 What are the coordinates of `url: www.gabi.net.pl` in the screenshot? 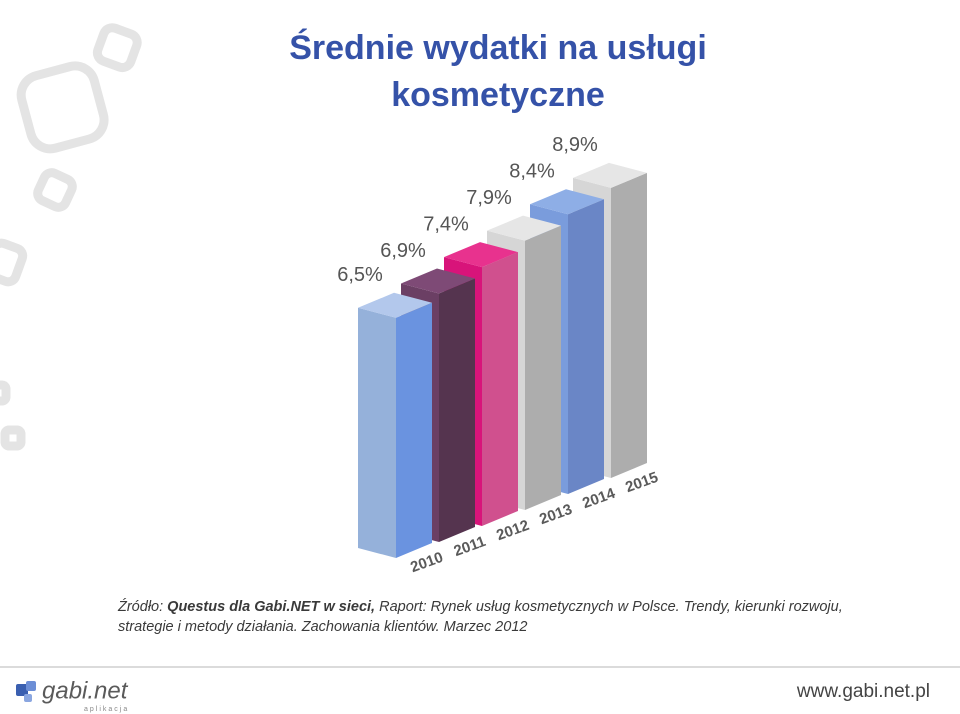 It's located at (863, 691).